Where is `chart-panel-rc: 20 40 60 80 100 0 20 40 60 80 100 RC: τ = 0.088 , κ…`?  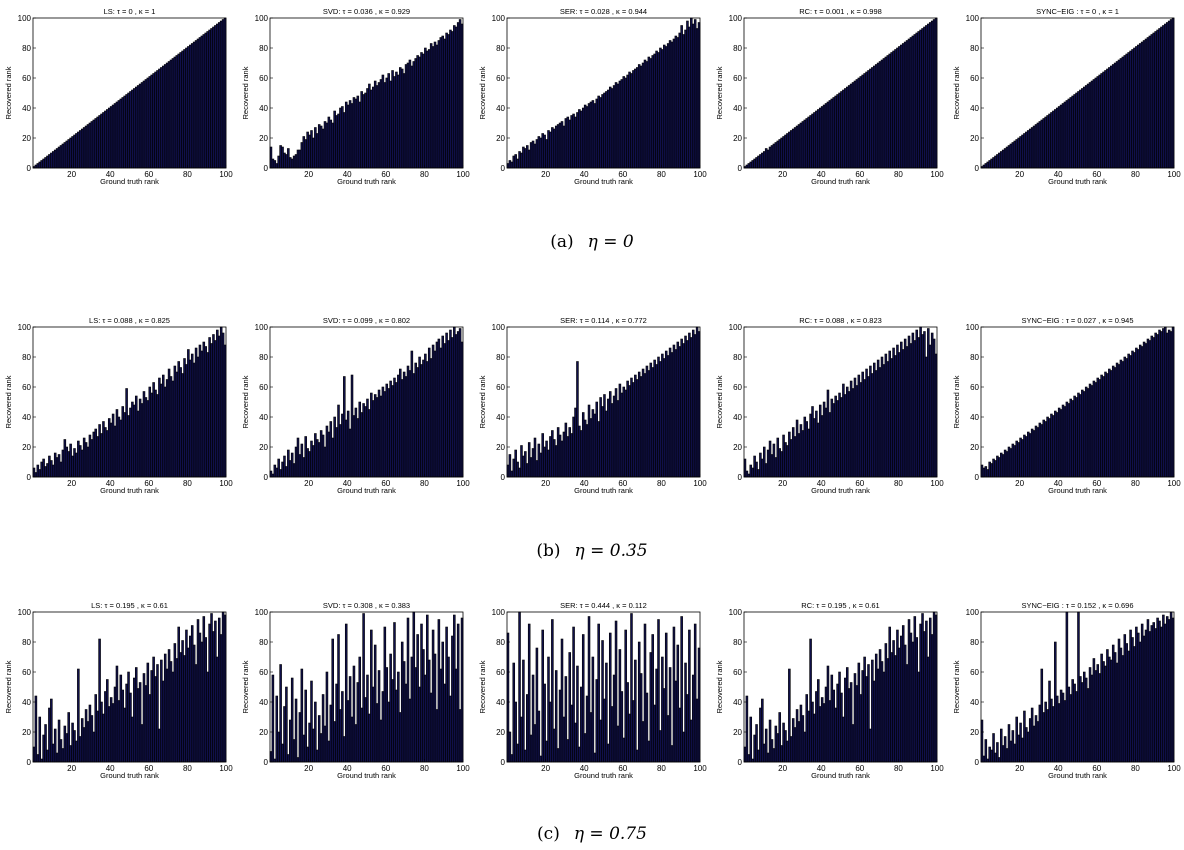 chart-panel-rc: 20 40 60 80 100 0 20 40 60 80 100 RC: τ = 0.088 , κ… is located at coordinates (829, 405).